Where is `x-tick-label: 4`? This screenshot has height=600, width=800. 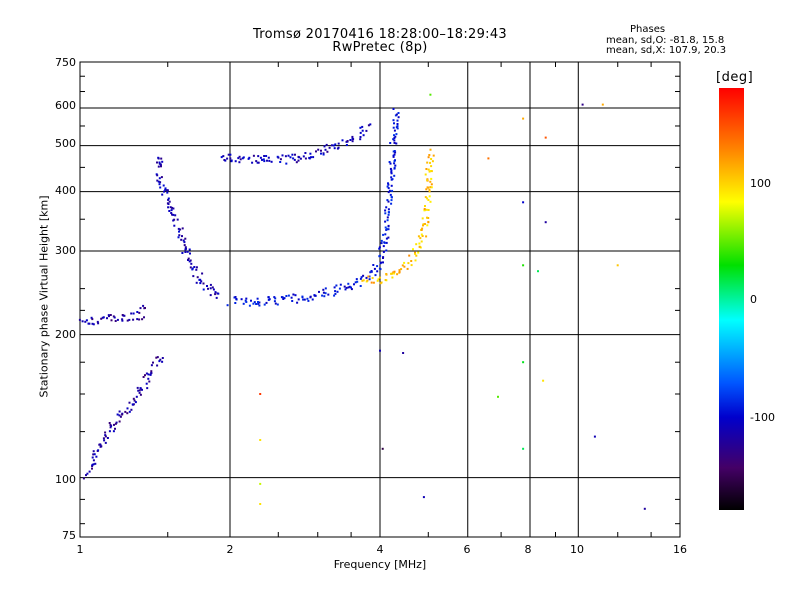 x-tick-label: 4 is located at coordinates (380, 549).